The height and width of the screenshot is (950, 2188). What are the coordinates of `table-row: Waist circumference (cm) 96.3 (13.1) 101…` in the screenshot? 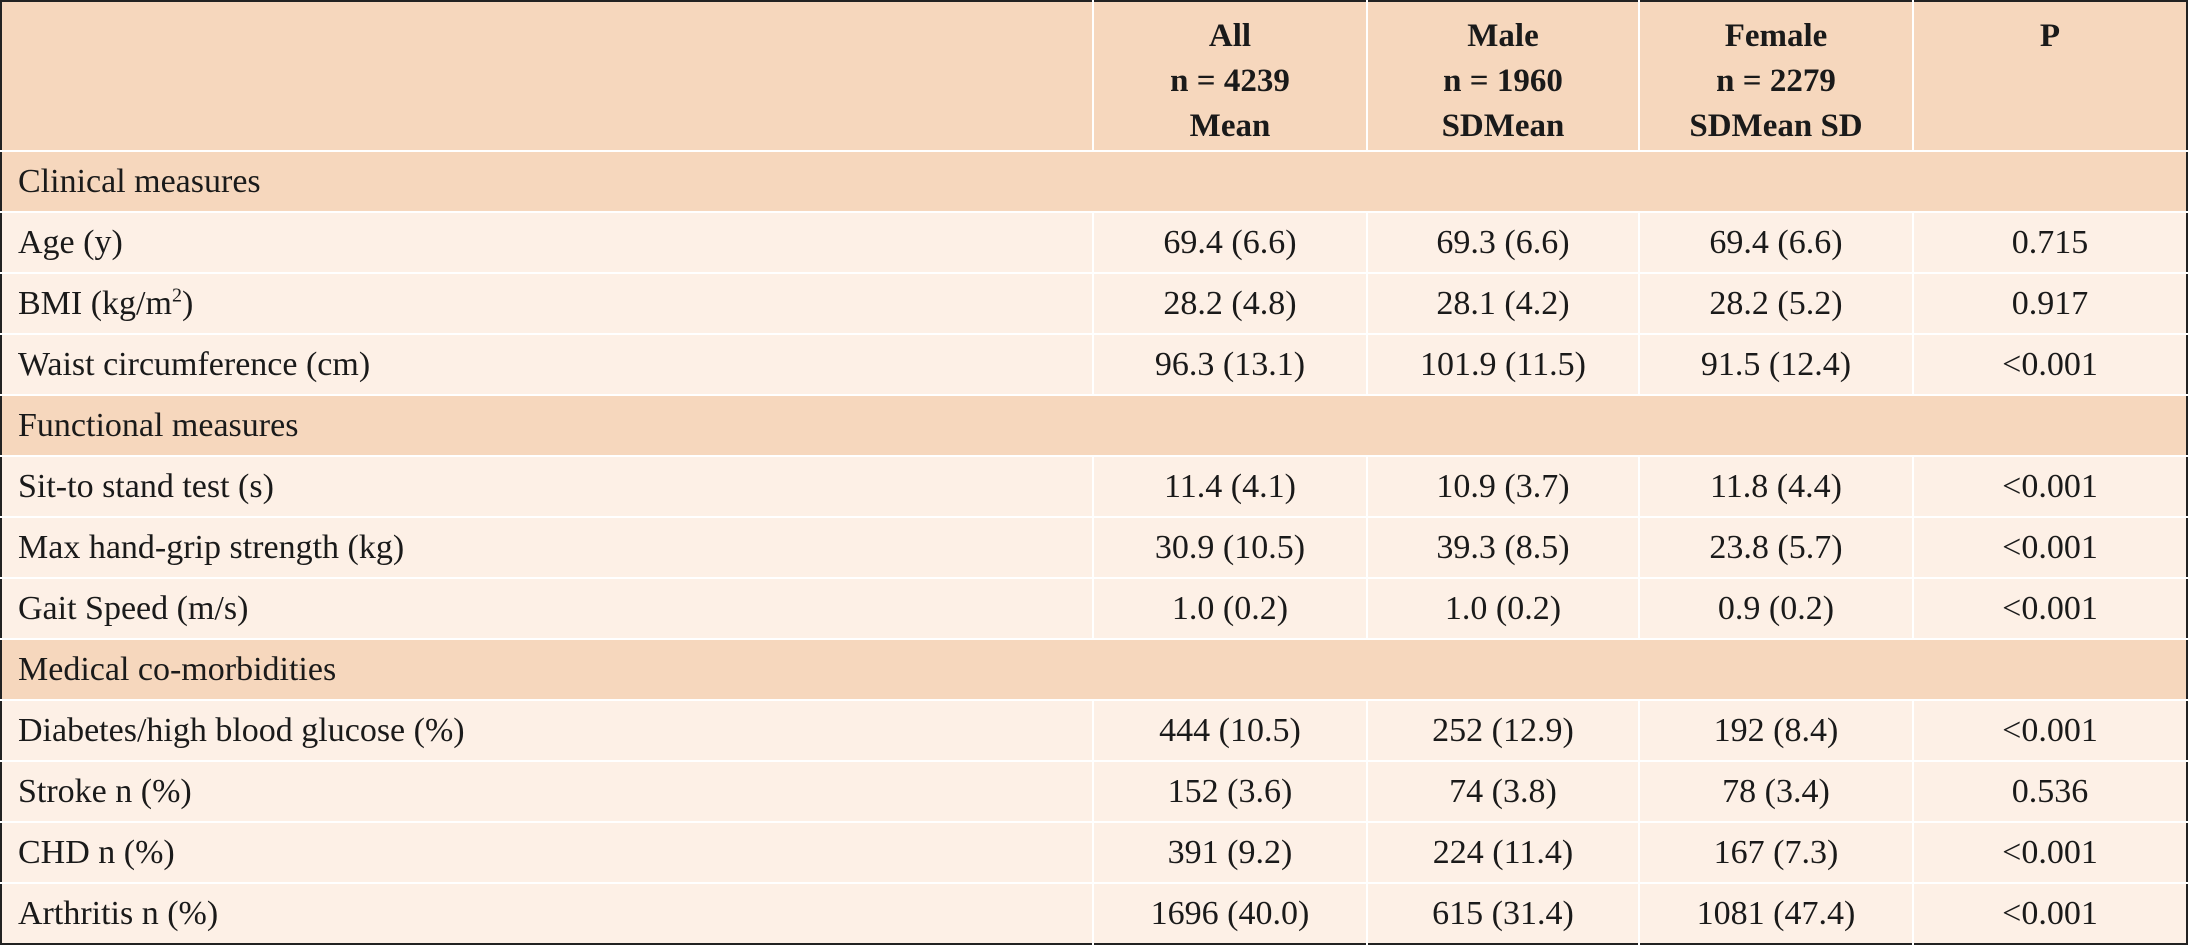 It's located at (1094, 365).